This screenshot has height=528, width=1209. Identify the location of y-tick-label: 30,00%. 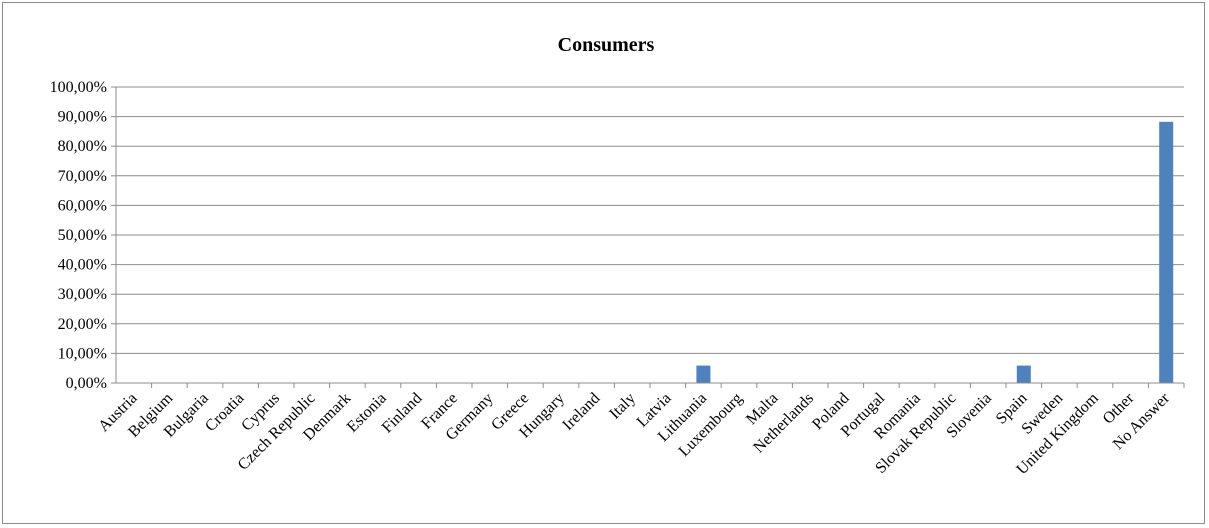
(82, 294).